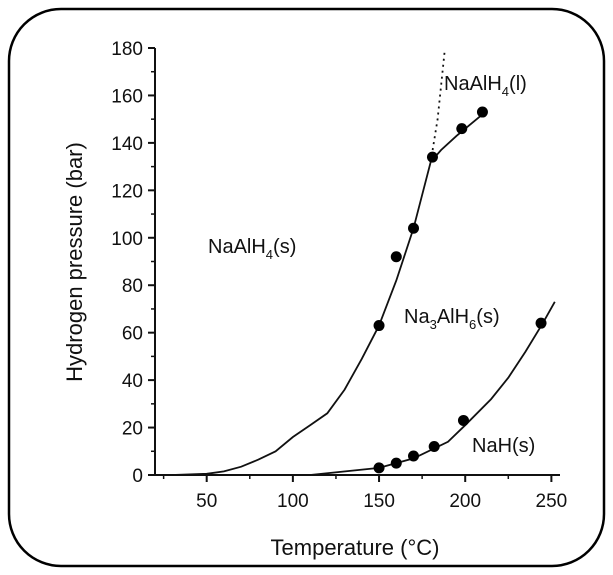 Image resolution: width=613 pixels, height=575 pixels. Describe the element at coordinates (132, 286) in the screenshot. I see `y-tick-label: 80` at that location.